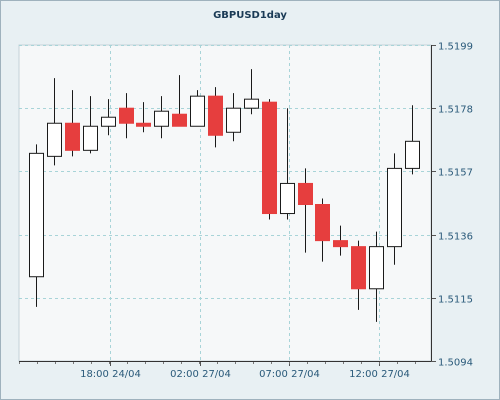 The width and height of the screenshot is (500, 400). Describe the element at coordinates (110, 374) in the screenshot. I see `x-tick-label: 18:00 24/04` at that location.